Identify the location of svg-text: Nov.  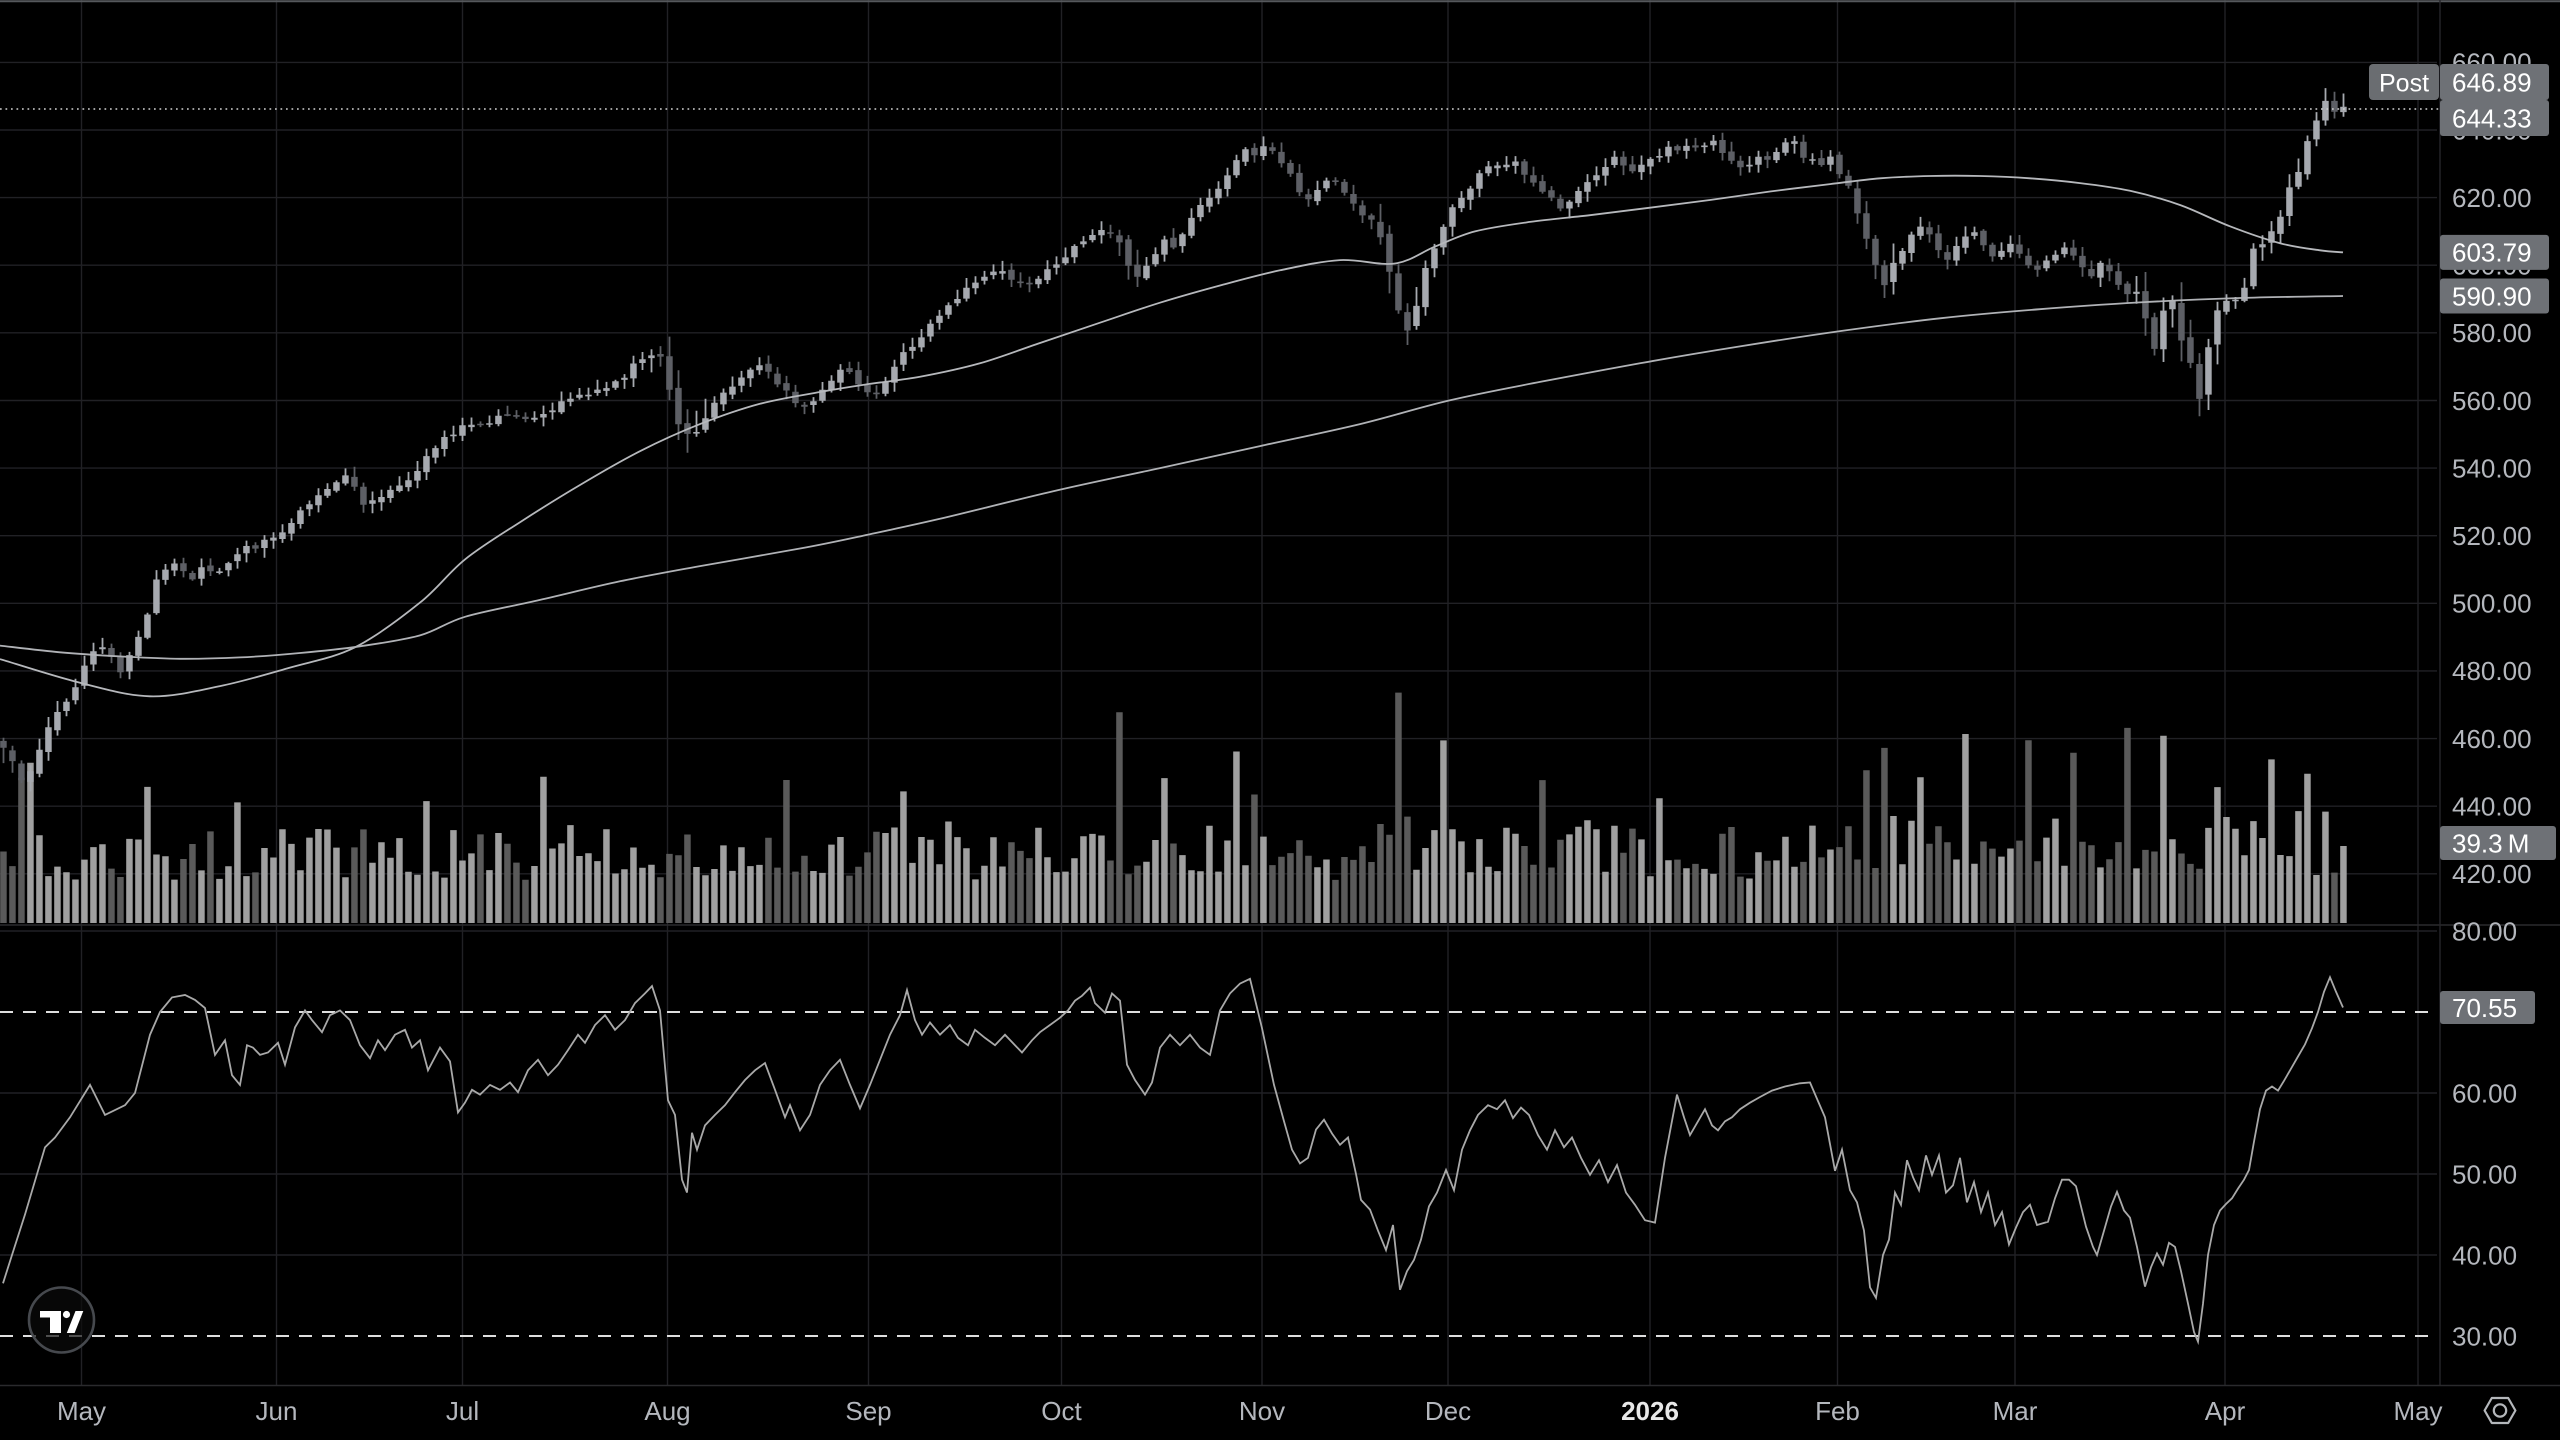
(1262, 1411).